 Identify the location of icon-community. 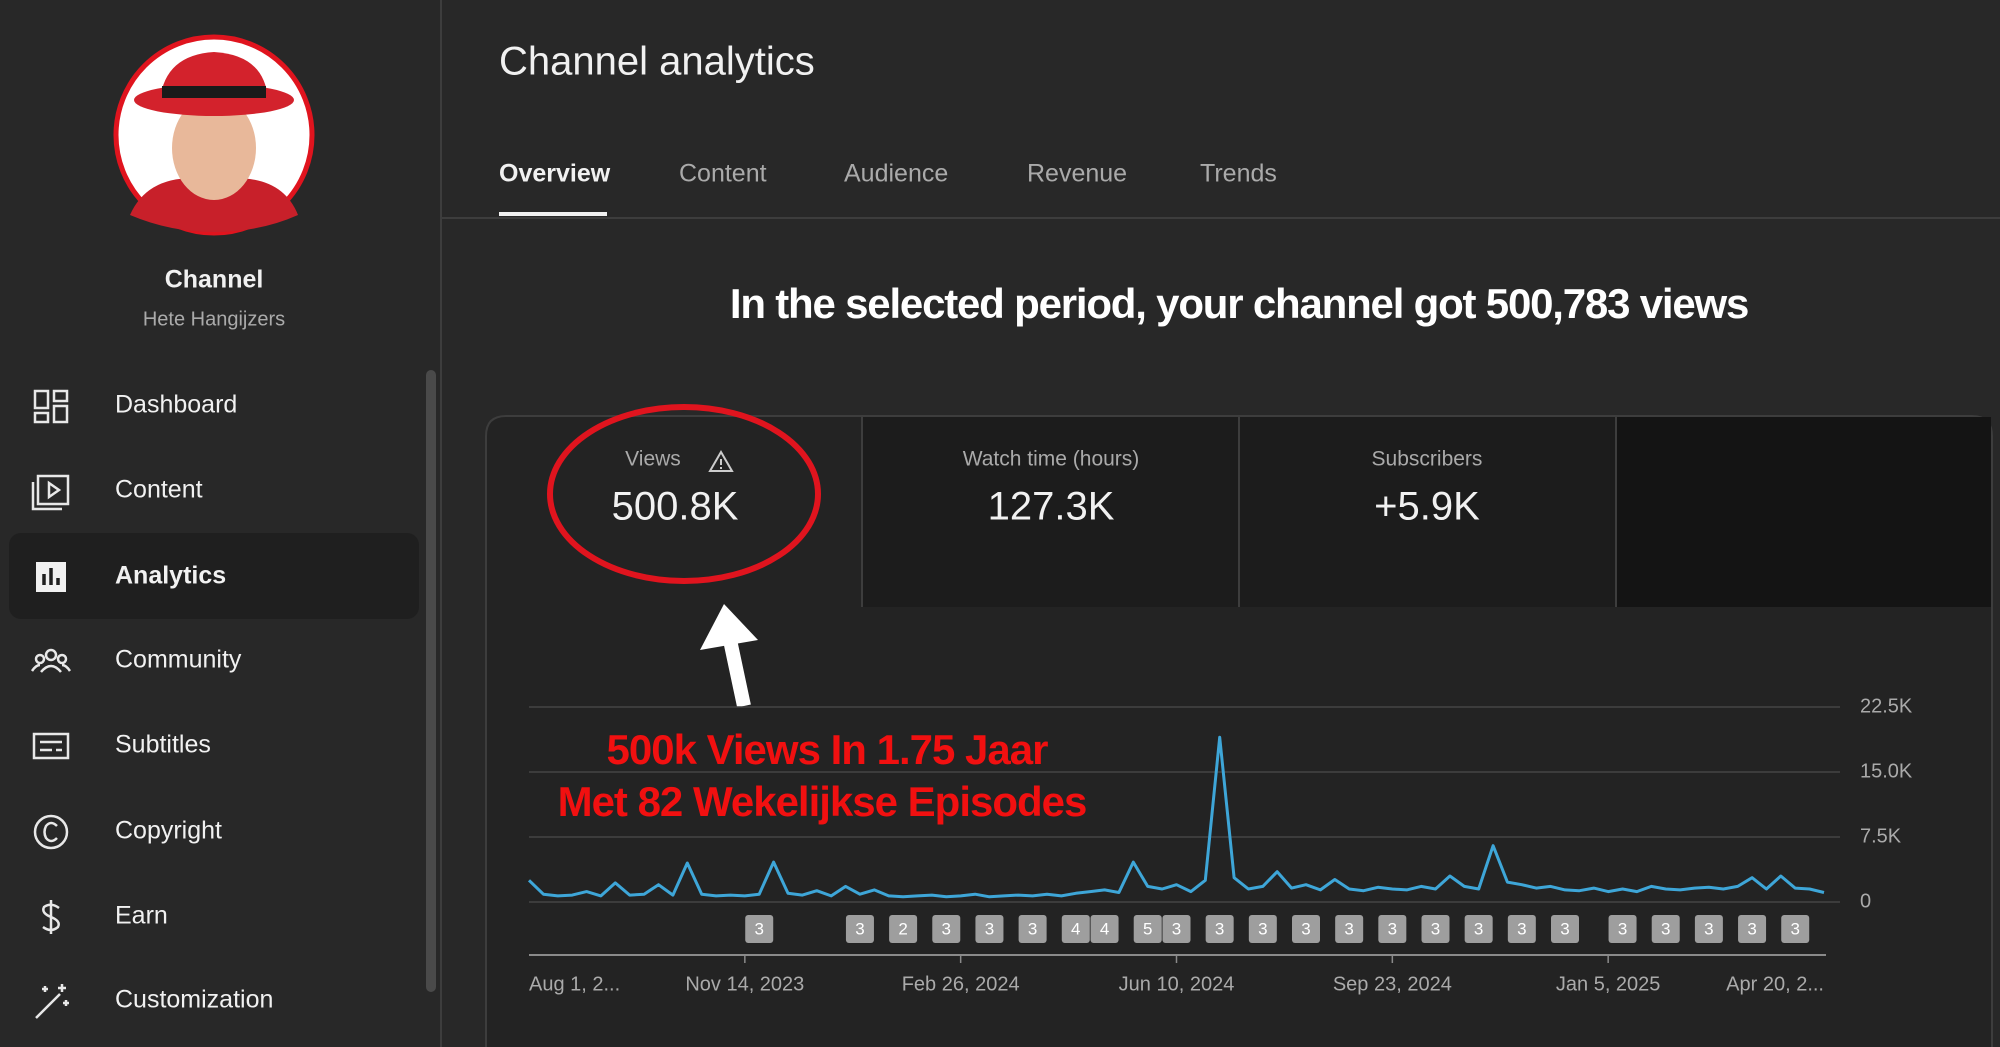
(51, 660).